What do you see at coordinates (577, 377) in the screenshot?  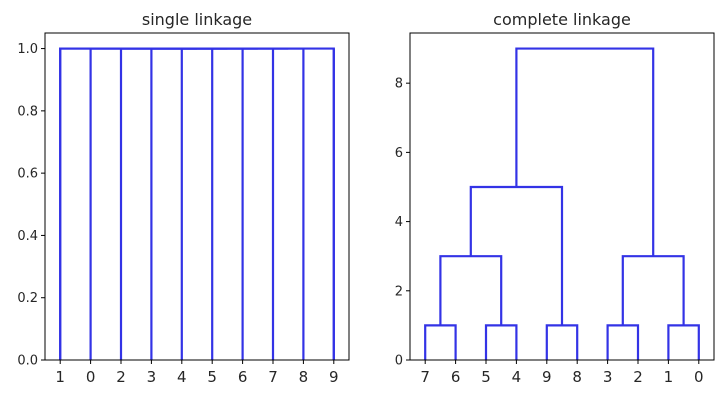 I see `complete-linkage-leaf-label-5: 8` at bounding box center [577, 377].